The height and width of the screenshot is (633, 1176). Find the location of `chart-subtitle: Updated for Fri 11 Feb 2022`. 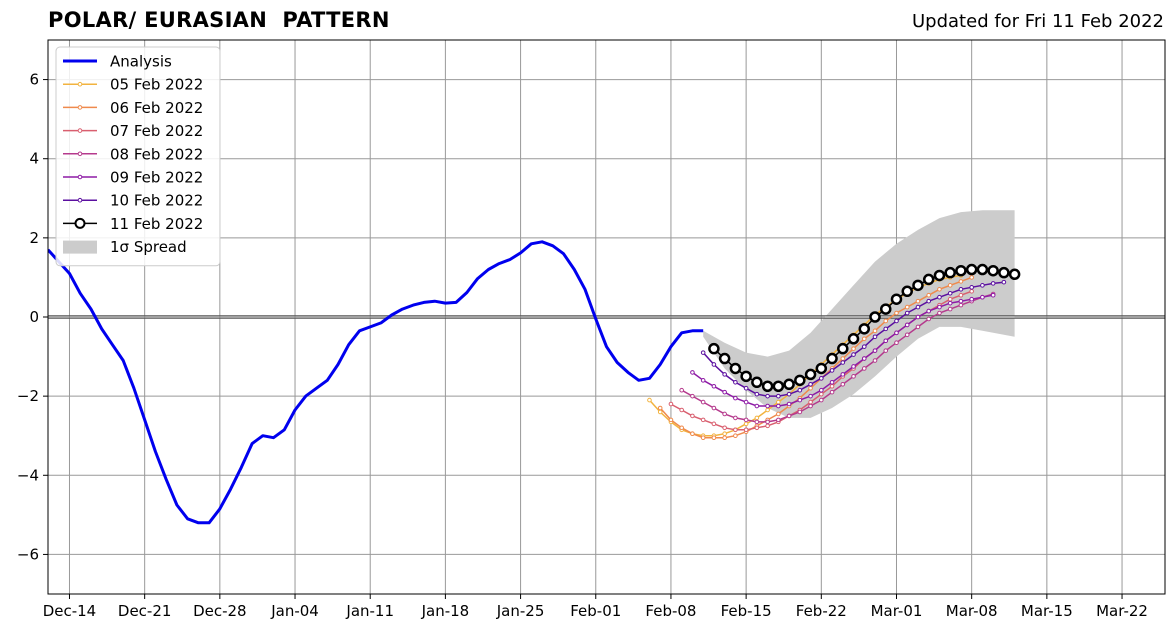

chart-subtitle: Updated for Fri 11 Feb 2022 is located at coordinates (1038, 21).